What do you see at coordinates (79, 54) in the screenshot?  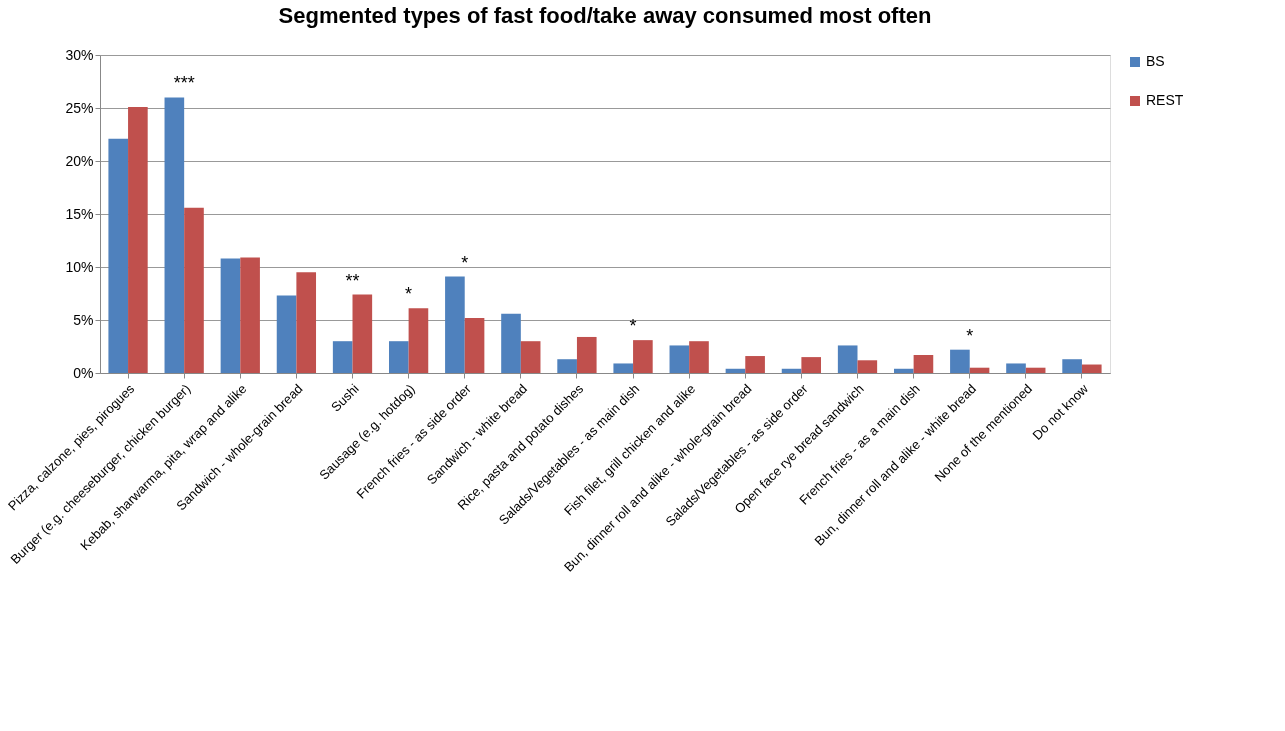 I see `y-tick-label: 30%` at bounding box center [79, 54].